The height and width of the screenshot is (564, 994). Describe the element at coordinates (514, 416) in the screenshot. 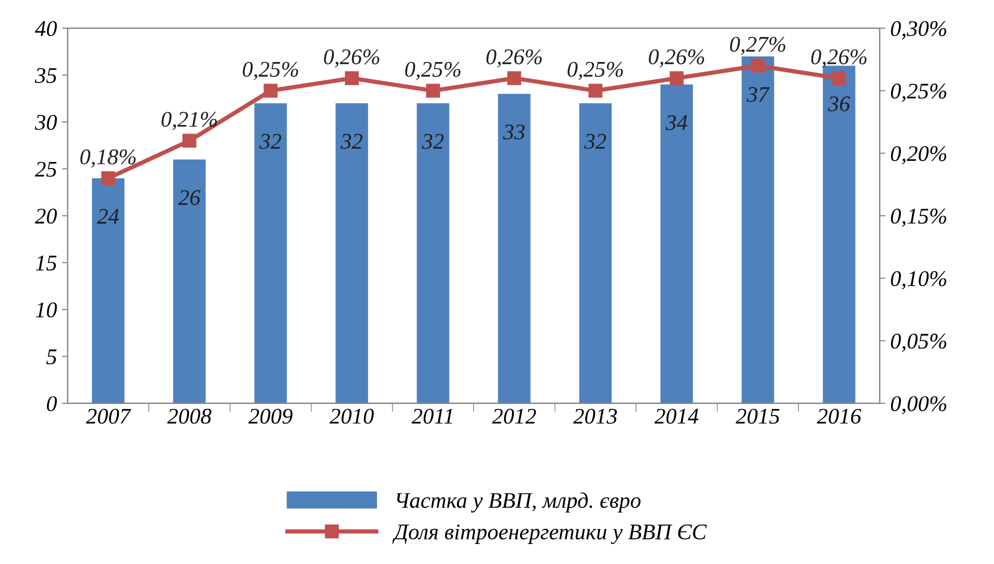

I see `x-tick-label: 2012` at that location.